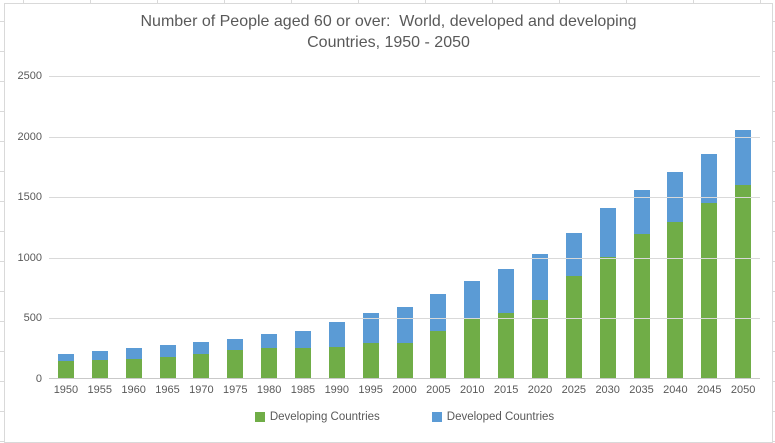  What do you see at coordinates (32, 318) in the screenshot?
I see `y-axis-label-500: 500` at bounding box center [32, 318].